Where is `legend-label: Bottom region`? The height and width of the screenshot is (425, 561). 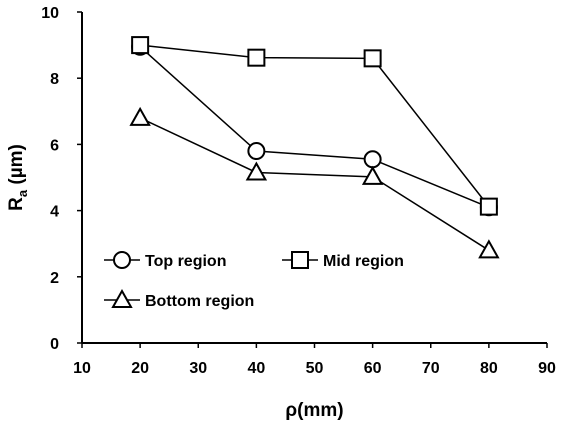 legend-label: Bottom region is located at coordinates (199, 301).